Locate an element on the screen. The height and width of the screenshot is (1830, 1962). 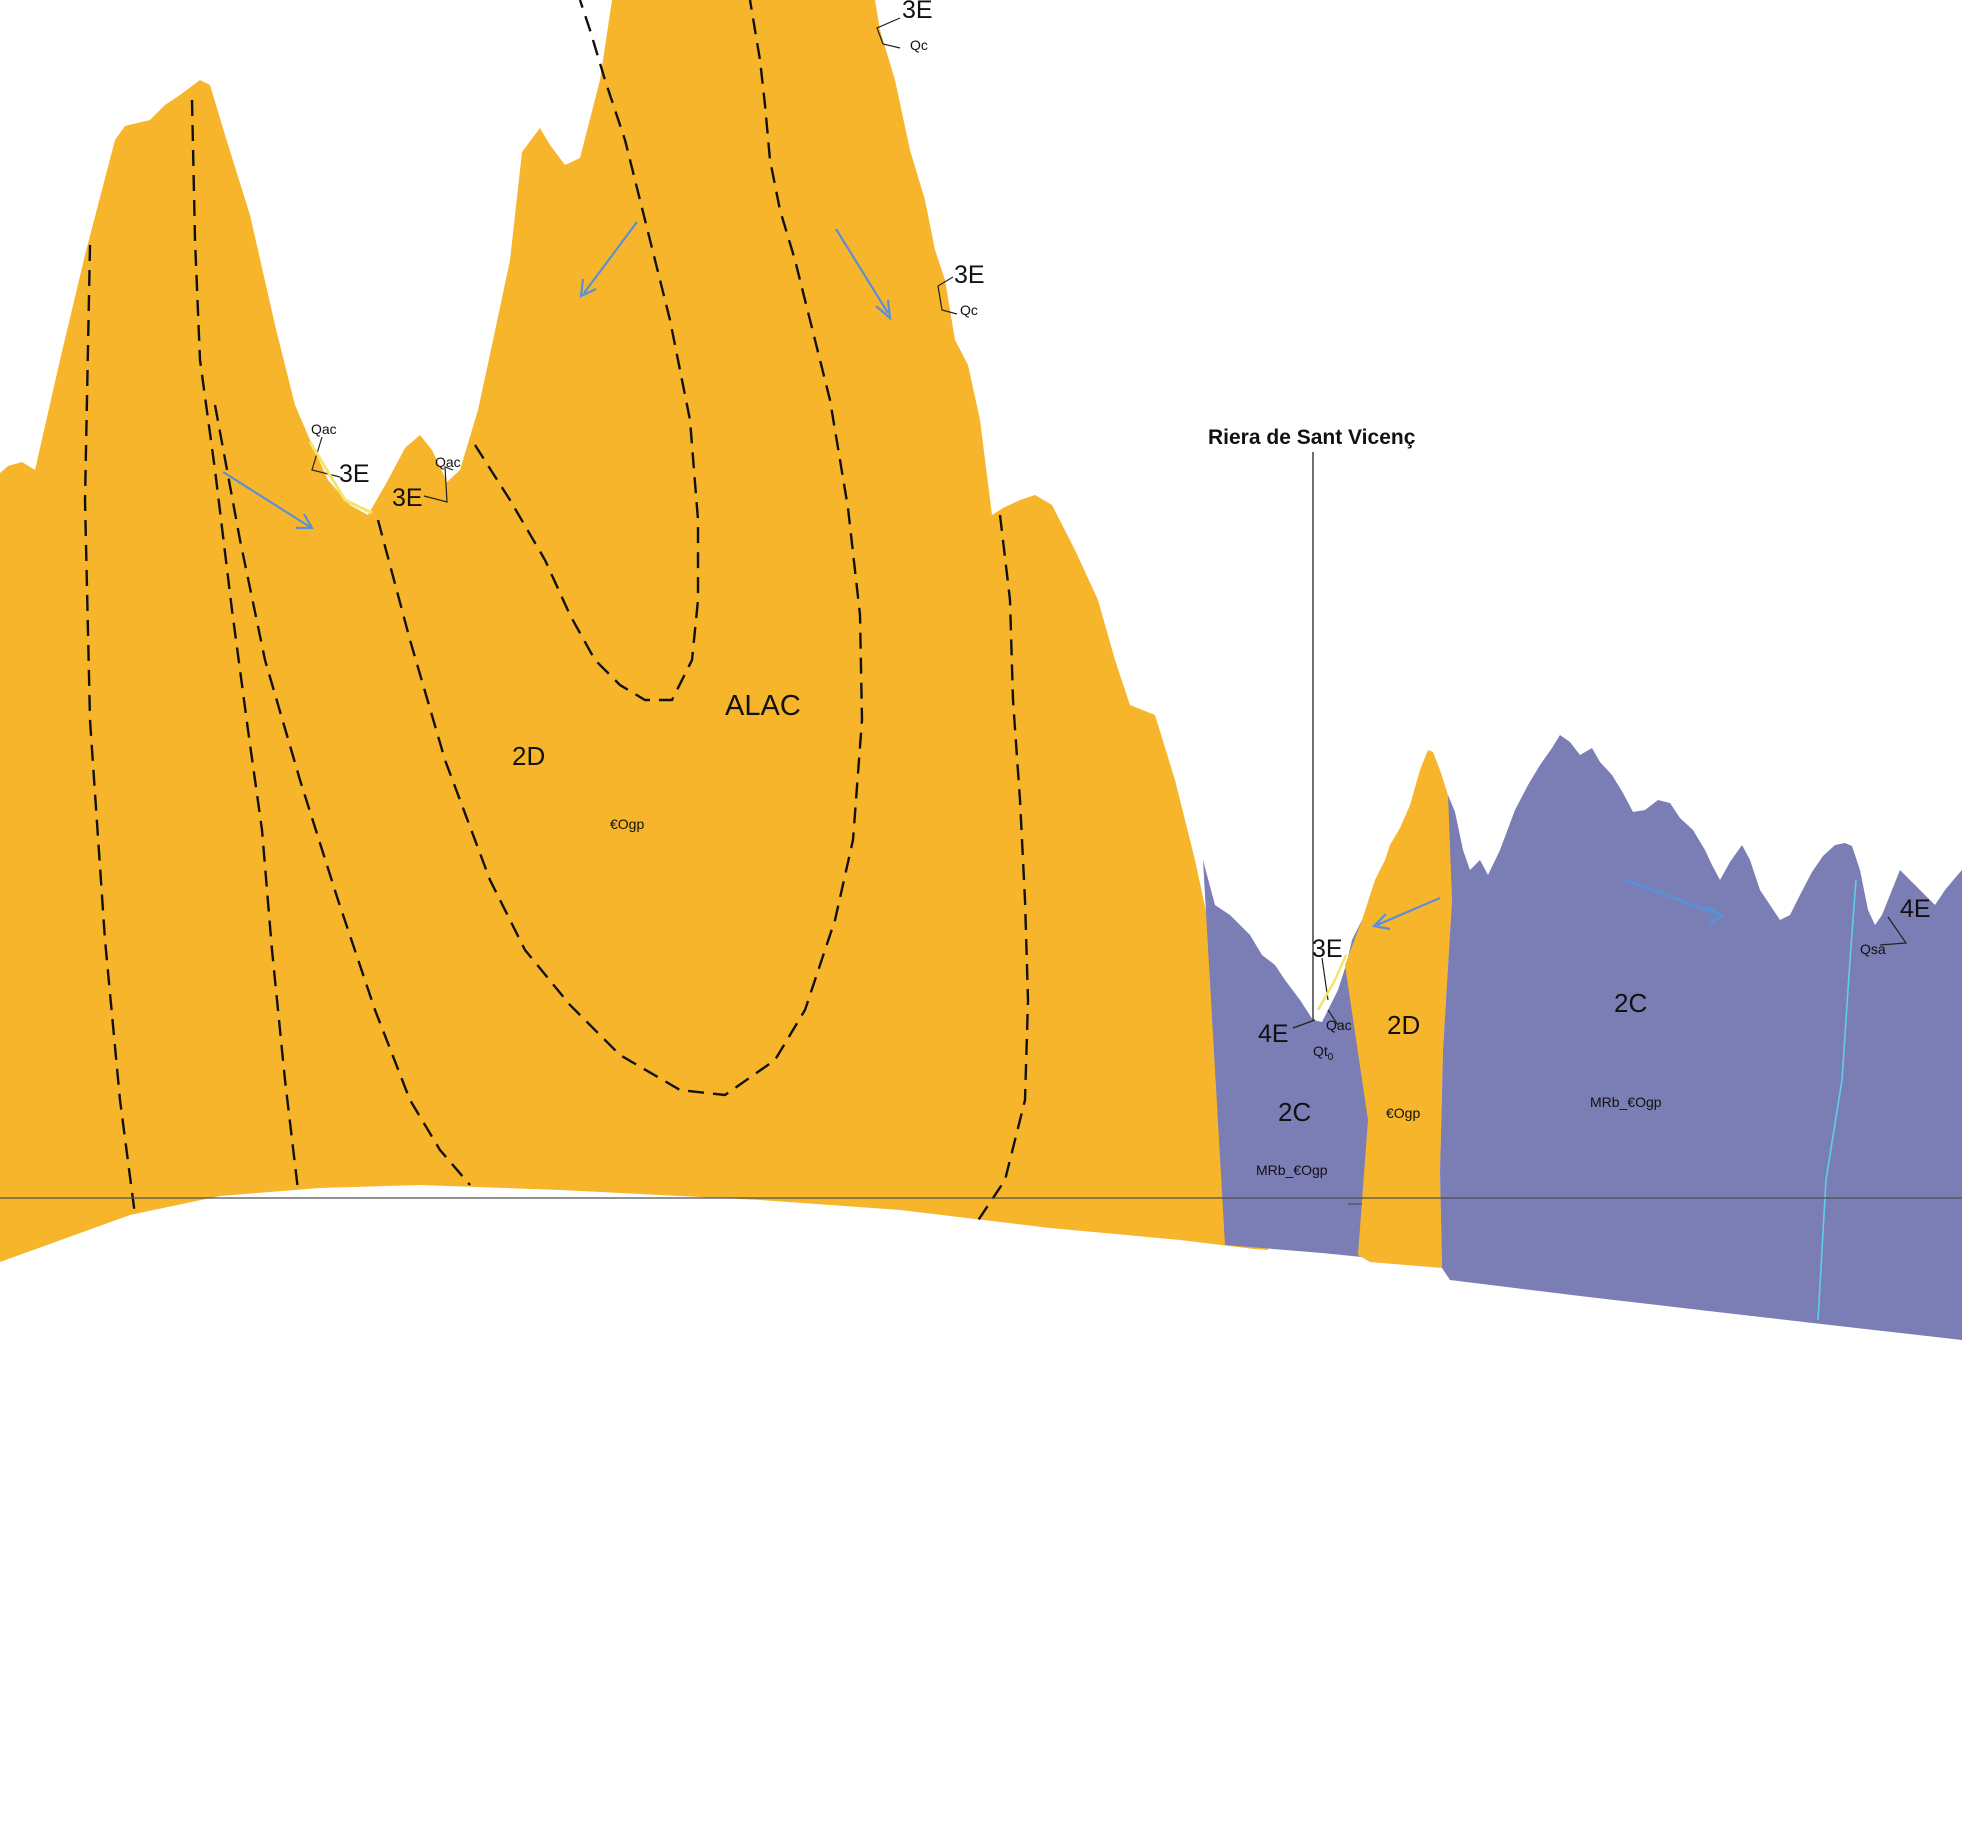
label-3E-c: 3E is located at coordinates (1327, 949).